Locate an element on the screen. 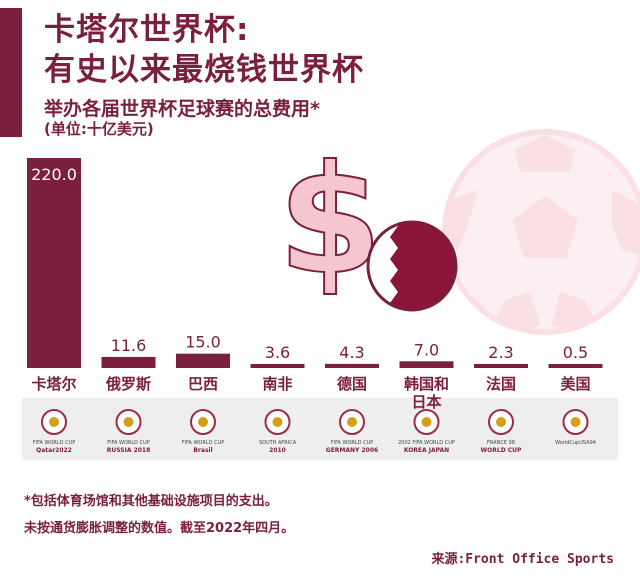 The image size is (640, 578). source-credit: 来源:Front Office Sports is located at coordinates (522, 559).